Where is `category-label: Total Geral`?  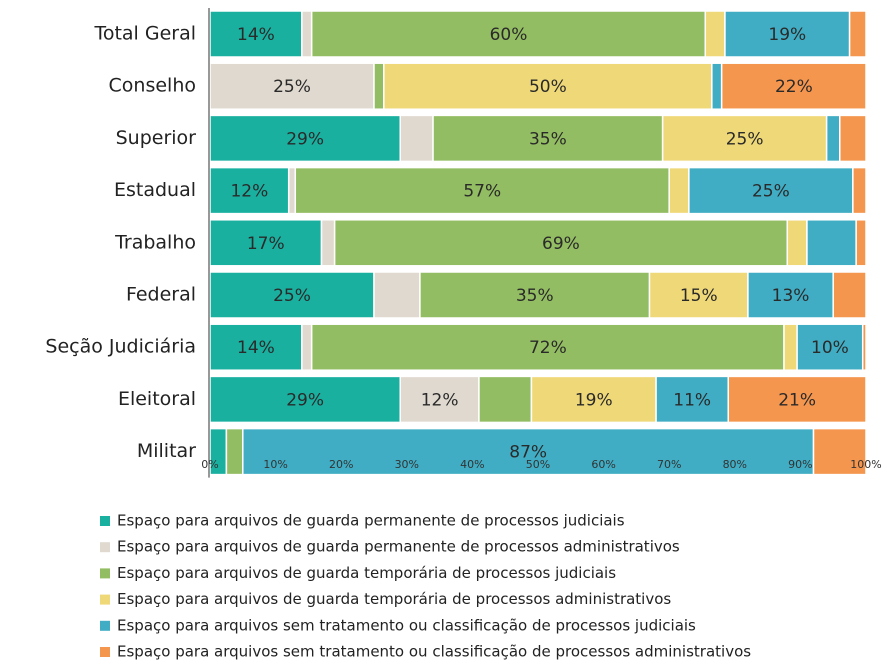
category-label: Total Geral is located at coordinates (144, 34).